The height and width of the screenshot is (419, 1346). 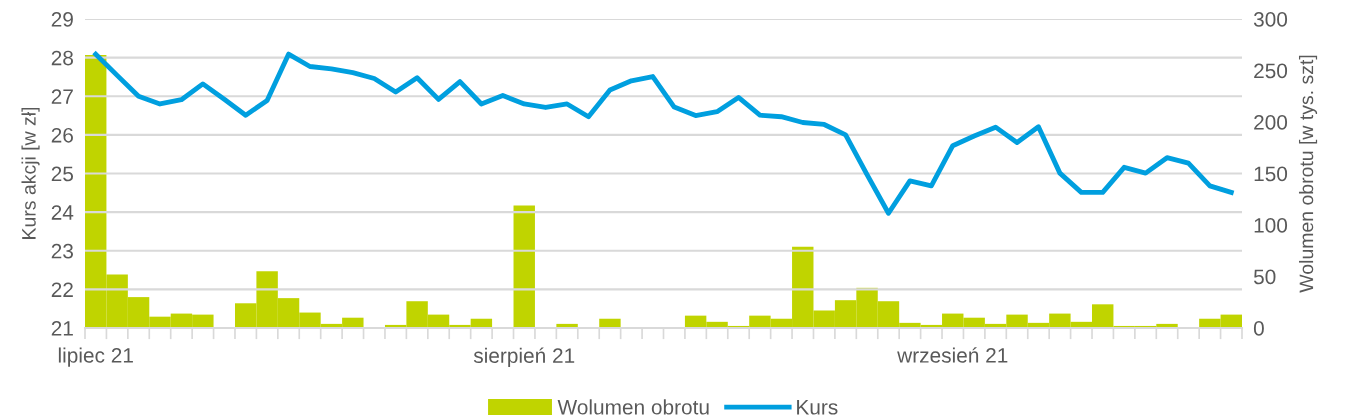 I want to click on x-tick-label: sierpień 21, so click(x=524, y=357).